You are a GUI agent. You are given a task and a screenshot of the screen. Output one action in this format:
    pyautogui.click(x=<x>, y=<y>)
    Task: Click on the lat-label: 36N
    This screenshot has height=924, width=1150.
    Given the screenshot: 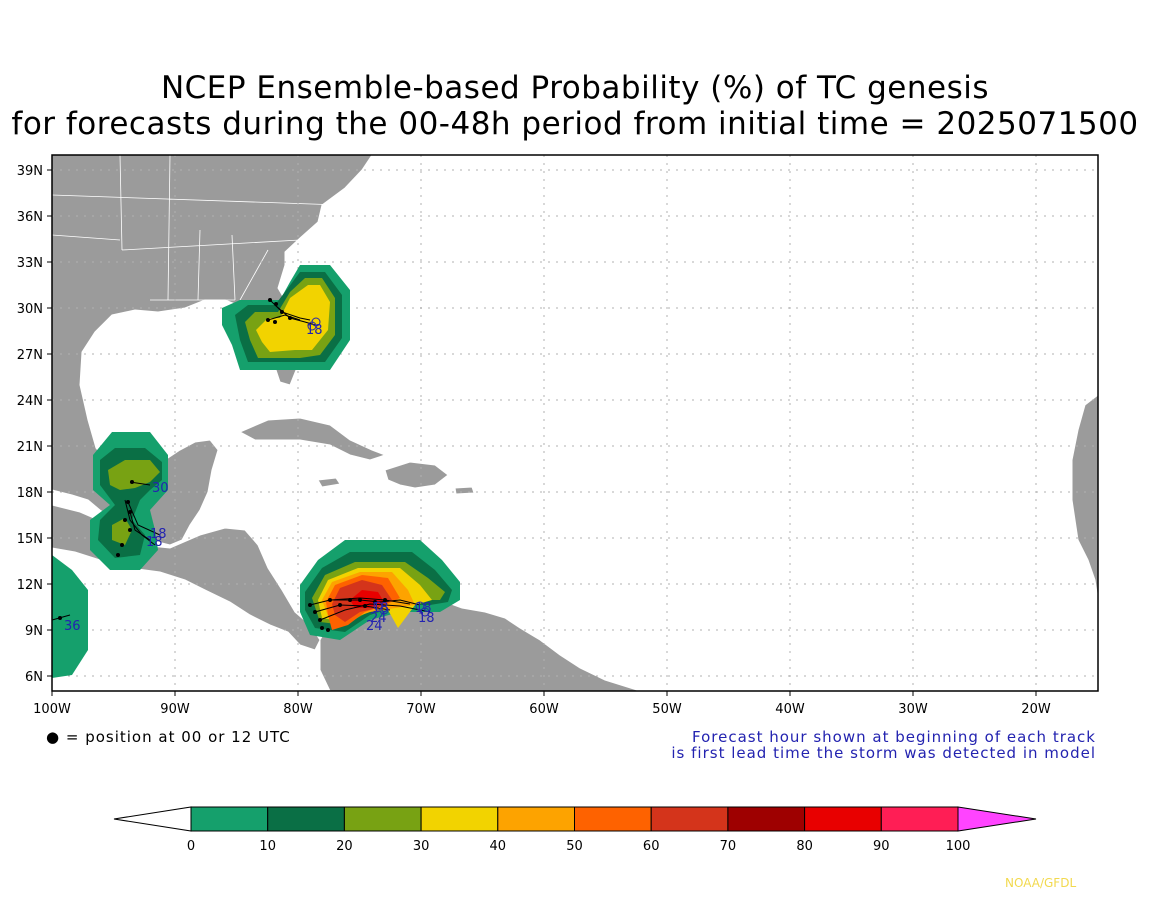 What is the action you would take?
    pyautogui.click(x=30, y=217)
    